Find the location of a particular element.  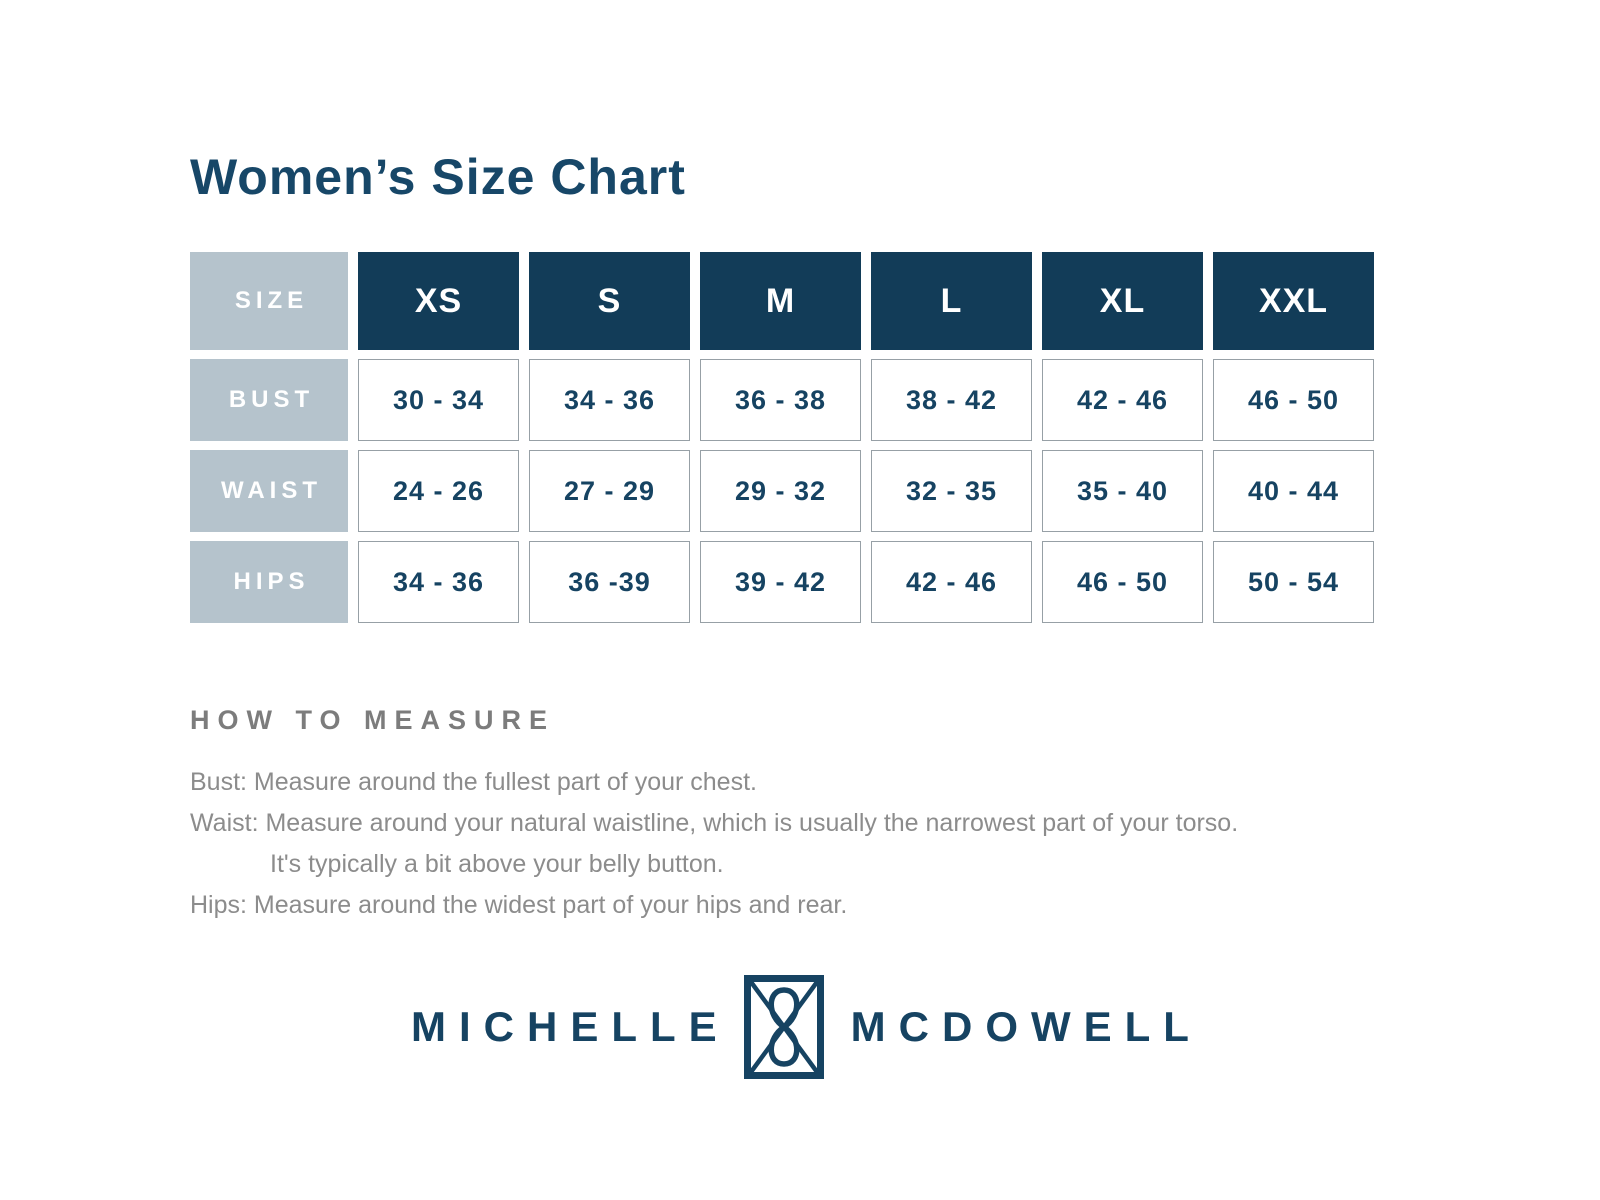

bust-l-cell: 38 - 42 is located at coordinates (951, 400).